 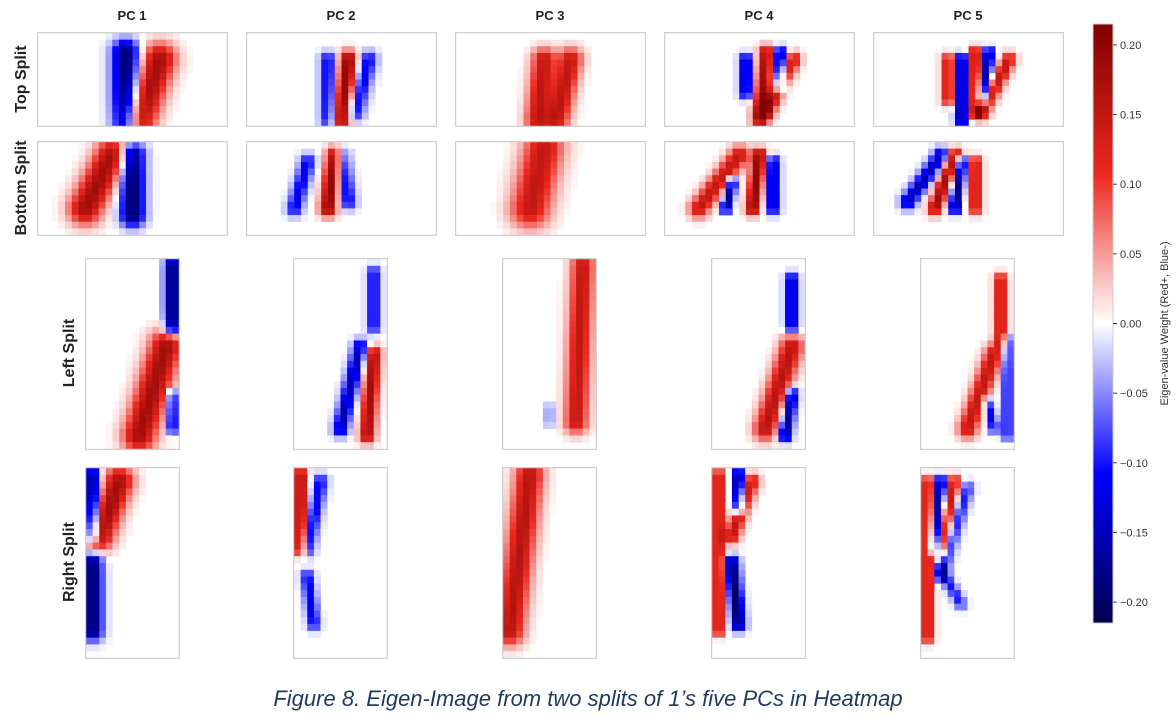 What do you see at coordinates (1134, 533) in the screenshot?
I see `colorbar-tick-label: −0.15` at bounding box center [1134, 533].